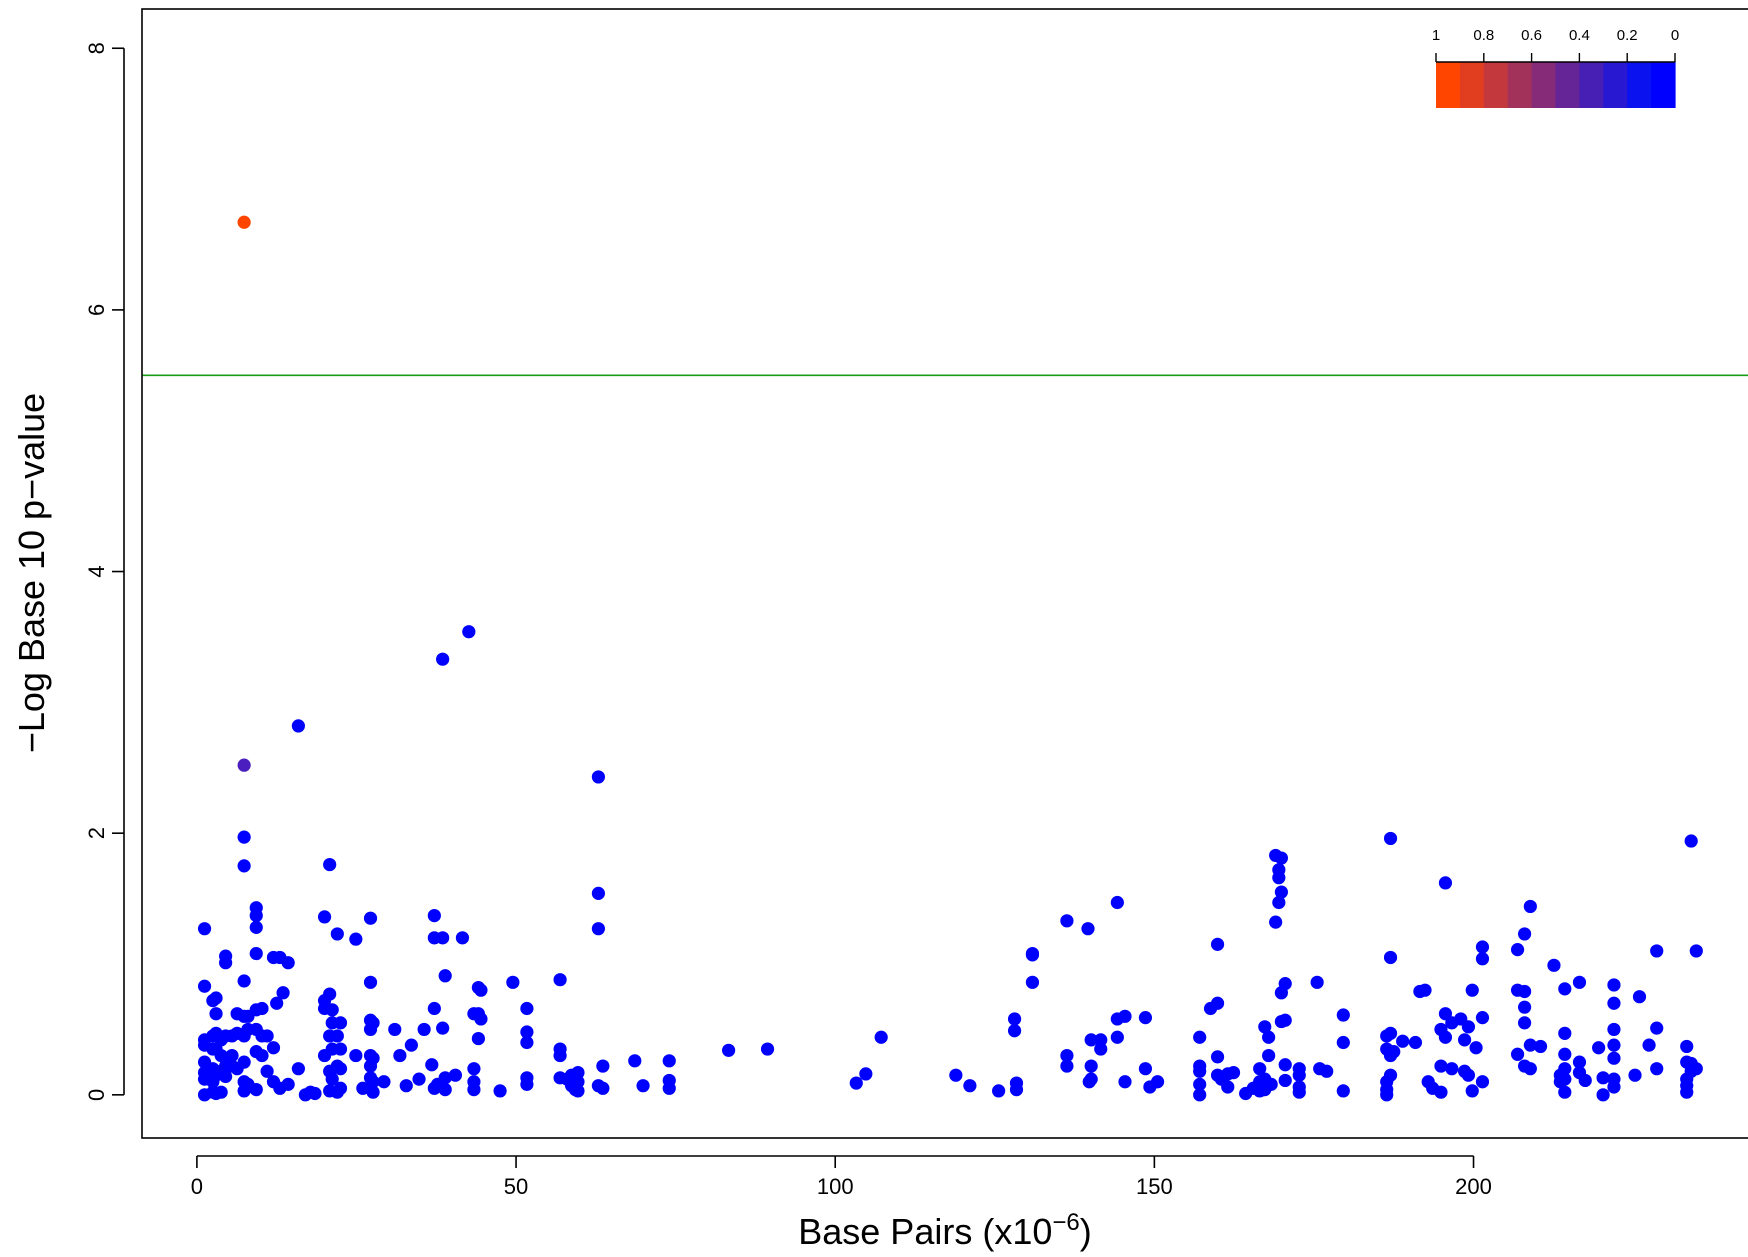  Describe the element at coordinates (1627, 35) in the screenshot. I see `legend-label: 0.2` at that location.